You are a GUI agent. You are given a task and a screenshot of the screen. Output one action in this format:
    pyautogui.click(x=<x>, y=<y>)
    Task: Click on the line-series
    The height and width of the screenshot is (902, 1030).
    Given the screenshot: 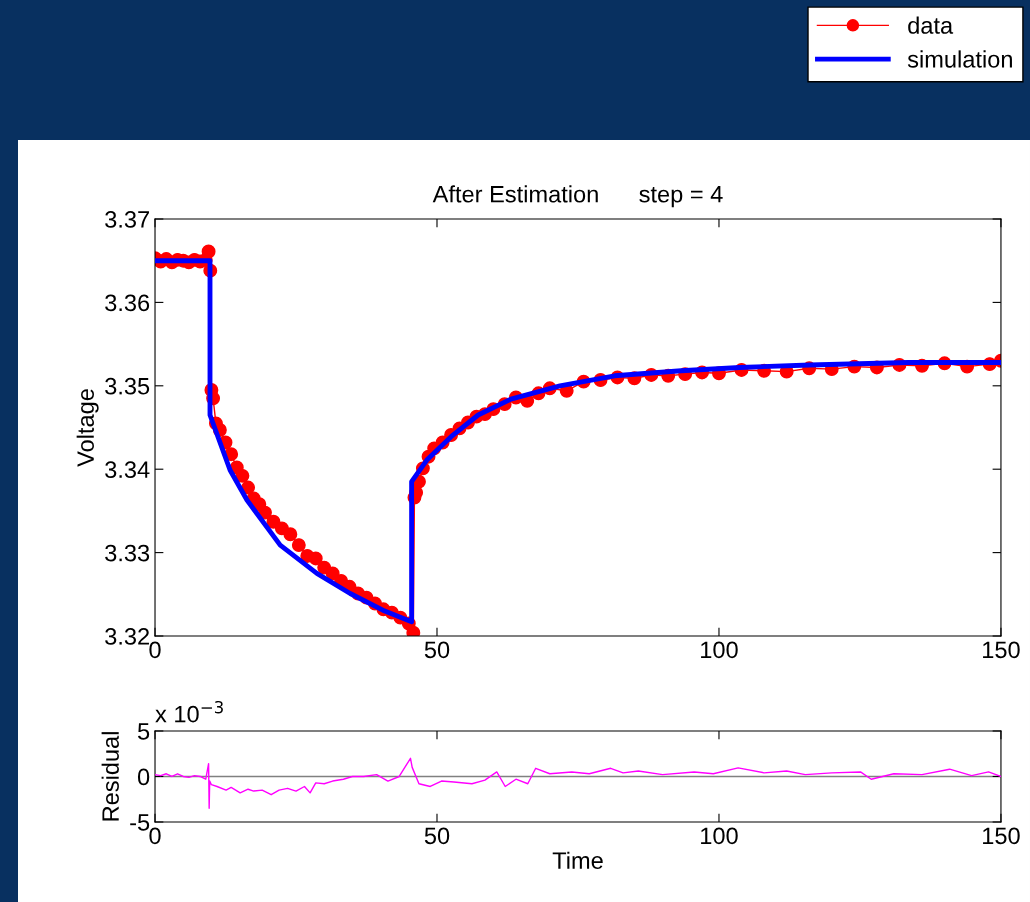 What is the action you would take?
    pyautogui.click(x=578, y=783)
    